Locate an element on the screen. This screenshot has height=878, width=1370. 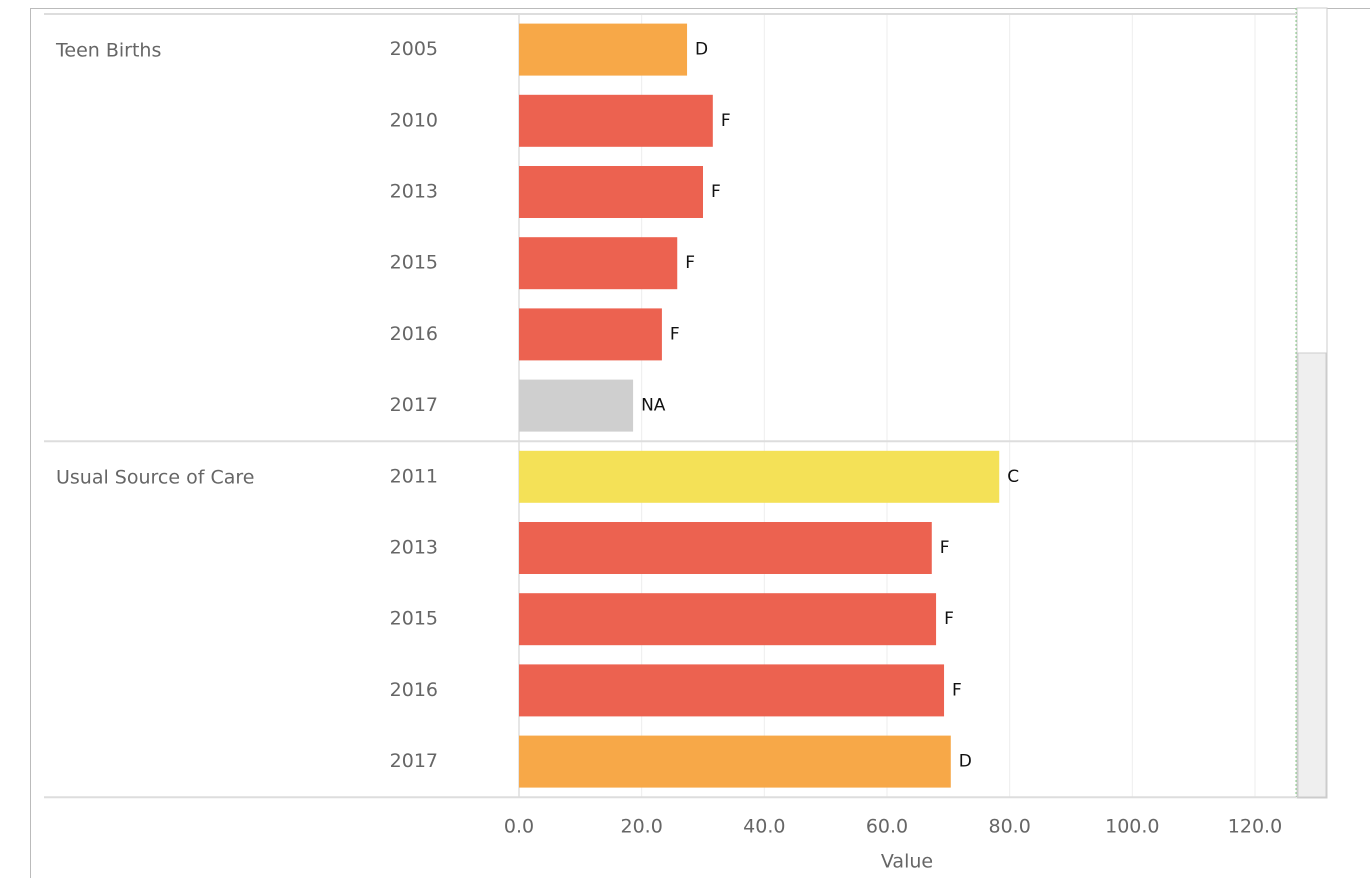
data-label: NA is located at coordinates (653, 406).